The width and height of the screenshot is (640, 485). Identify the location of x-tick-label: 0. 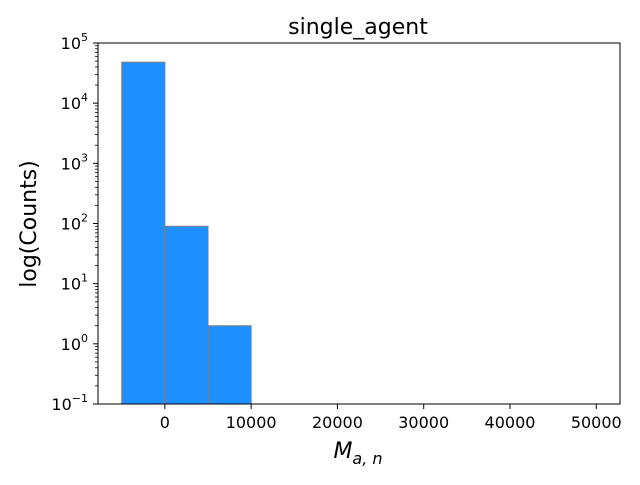
(165, 422).